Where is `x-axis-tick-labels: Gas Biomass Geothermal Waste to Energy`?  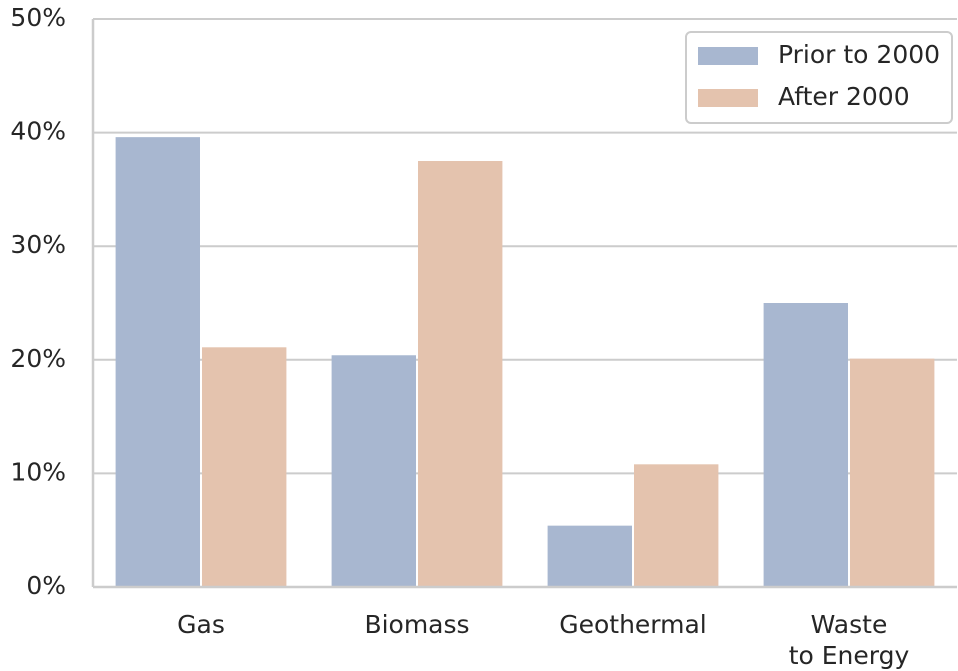 x-axis-tick-labels: Gas Biomass Geothermal Waste to Energy is located at coordinates (543, 640).